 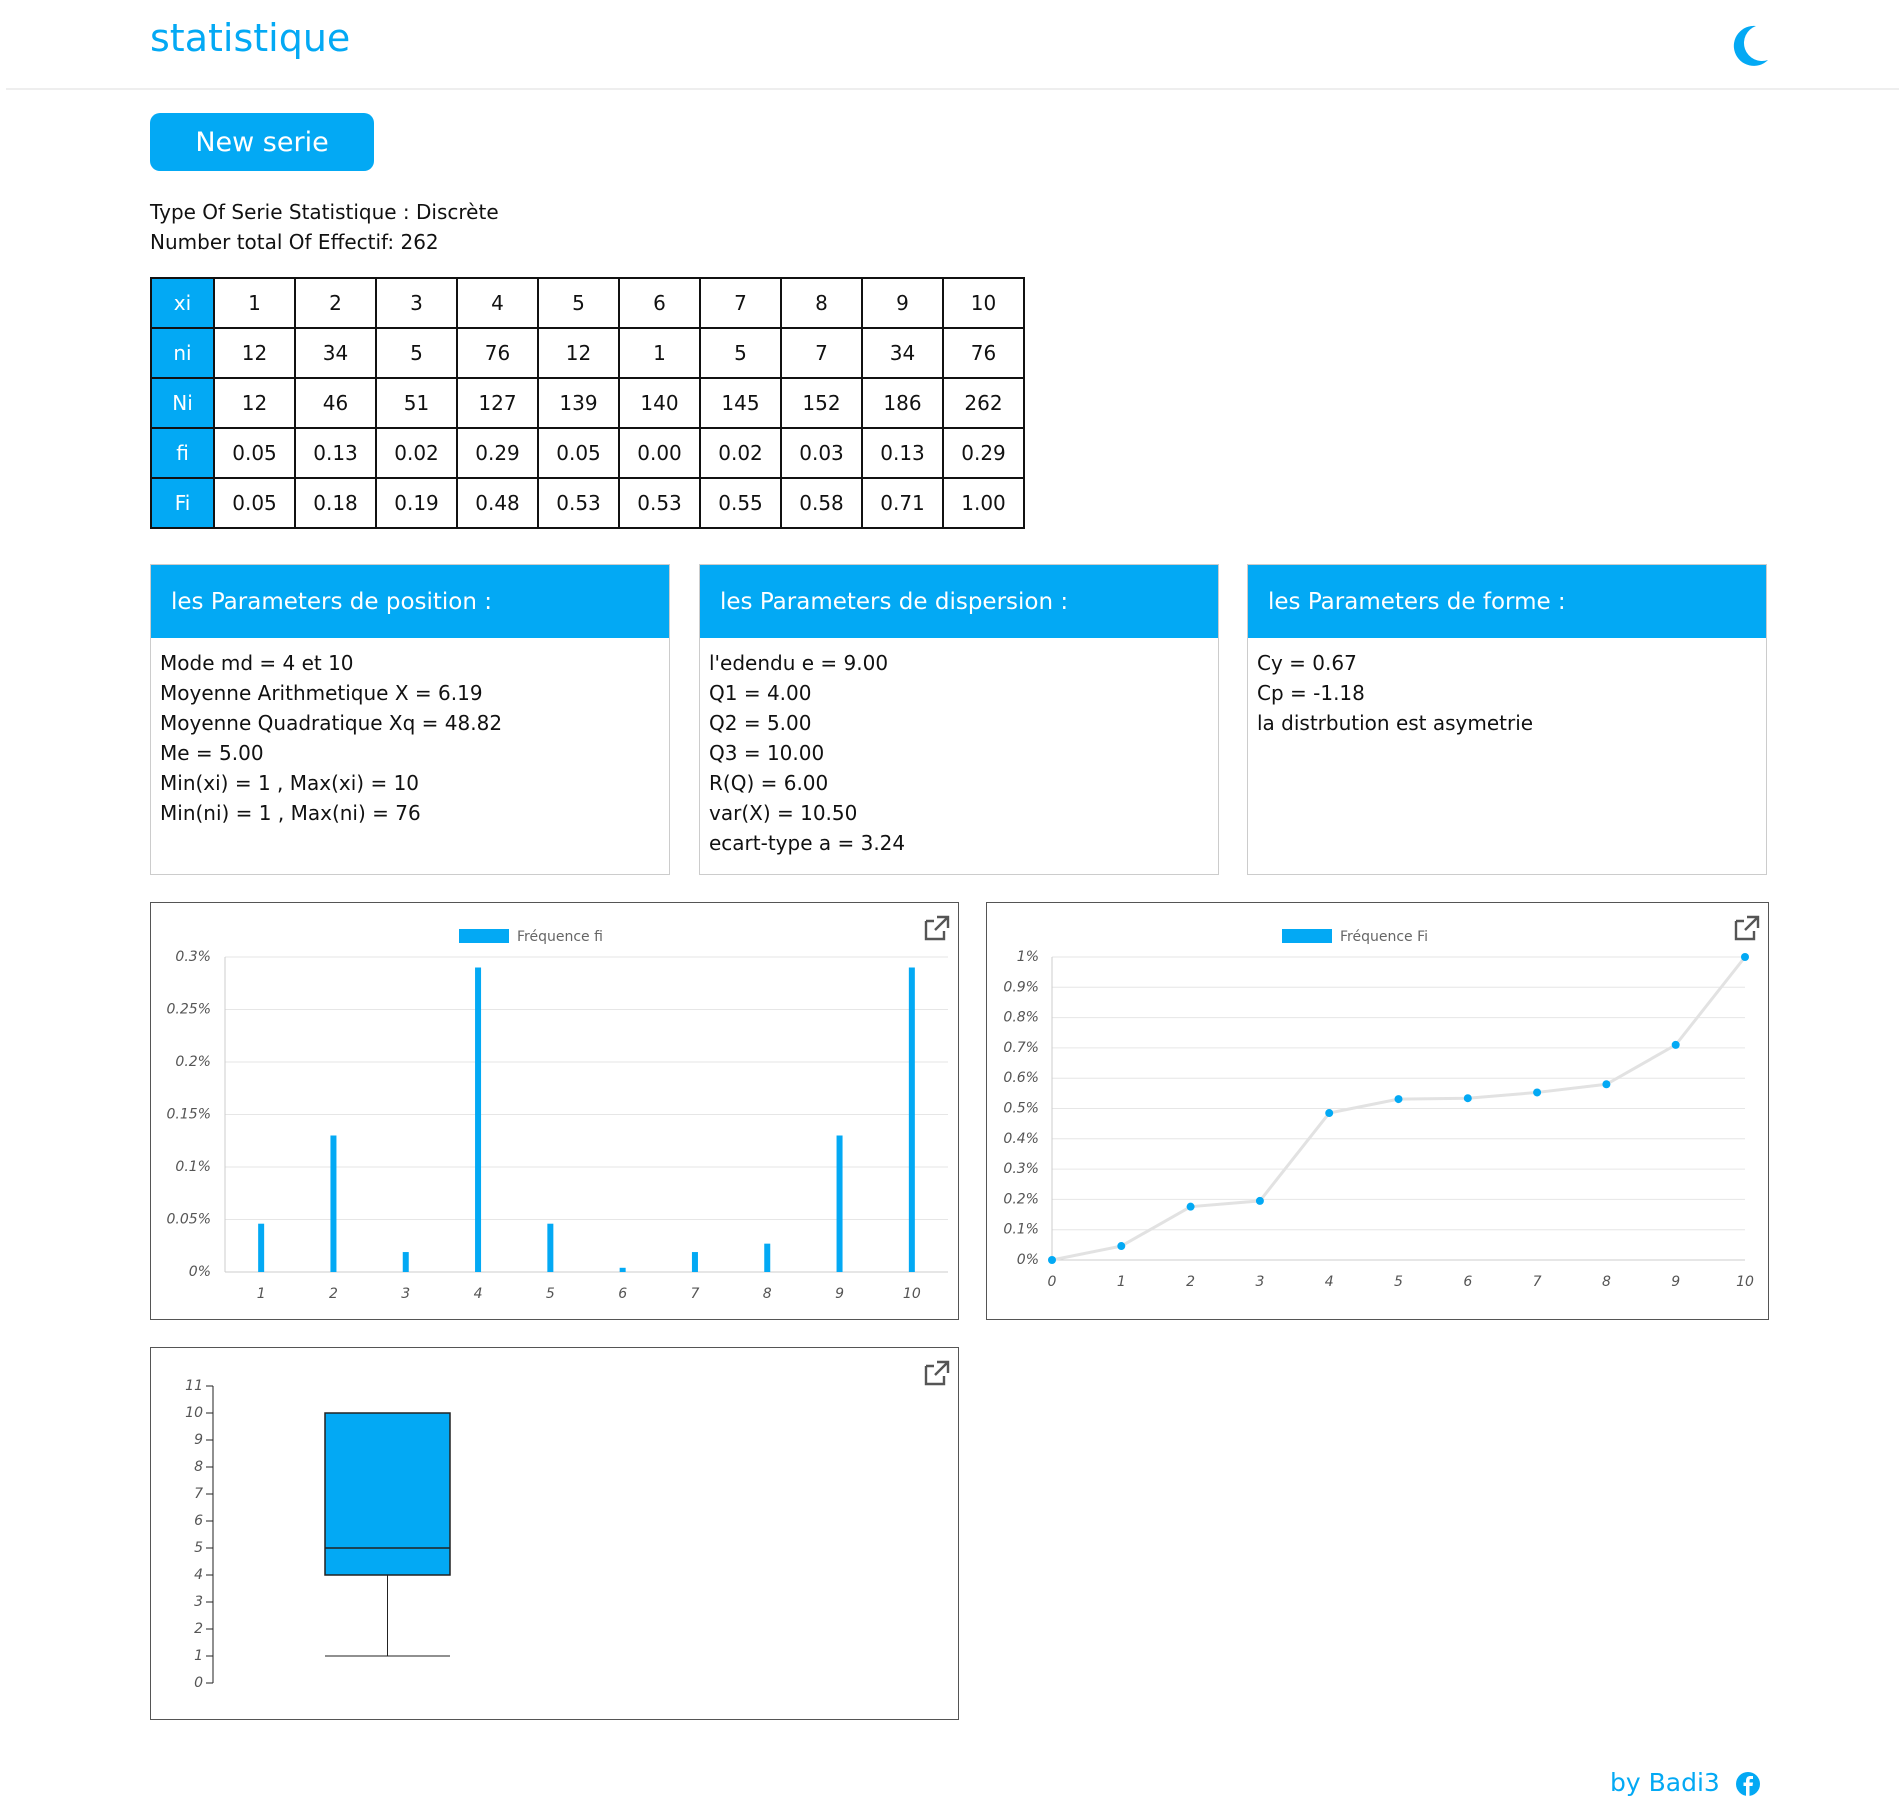 What do you see at coordinates (799, 663) in the screenshot?
I see `panel-line: l'edendu e = 9.00` at bounding box center [799, 663].